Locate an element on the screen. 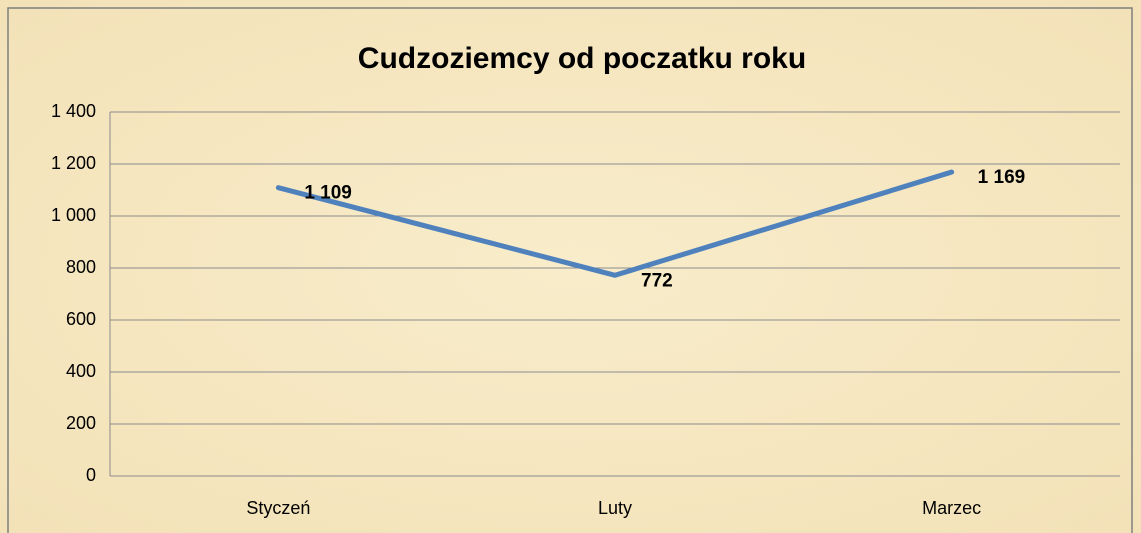 This screenshot has height=533, width=1141. y-tick-label: 600 is located at coordinates (81, 319).